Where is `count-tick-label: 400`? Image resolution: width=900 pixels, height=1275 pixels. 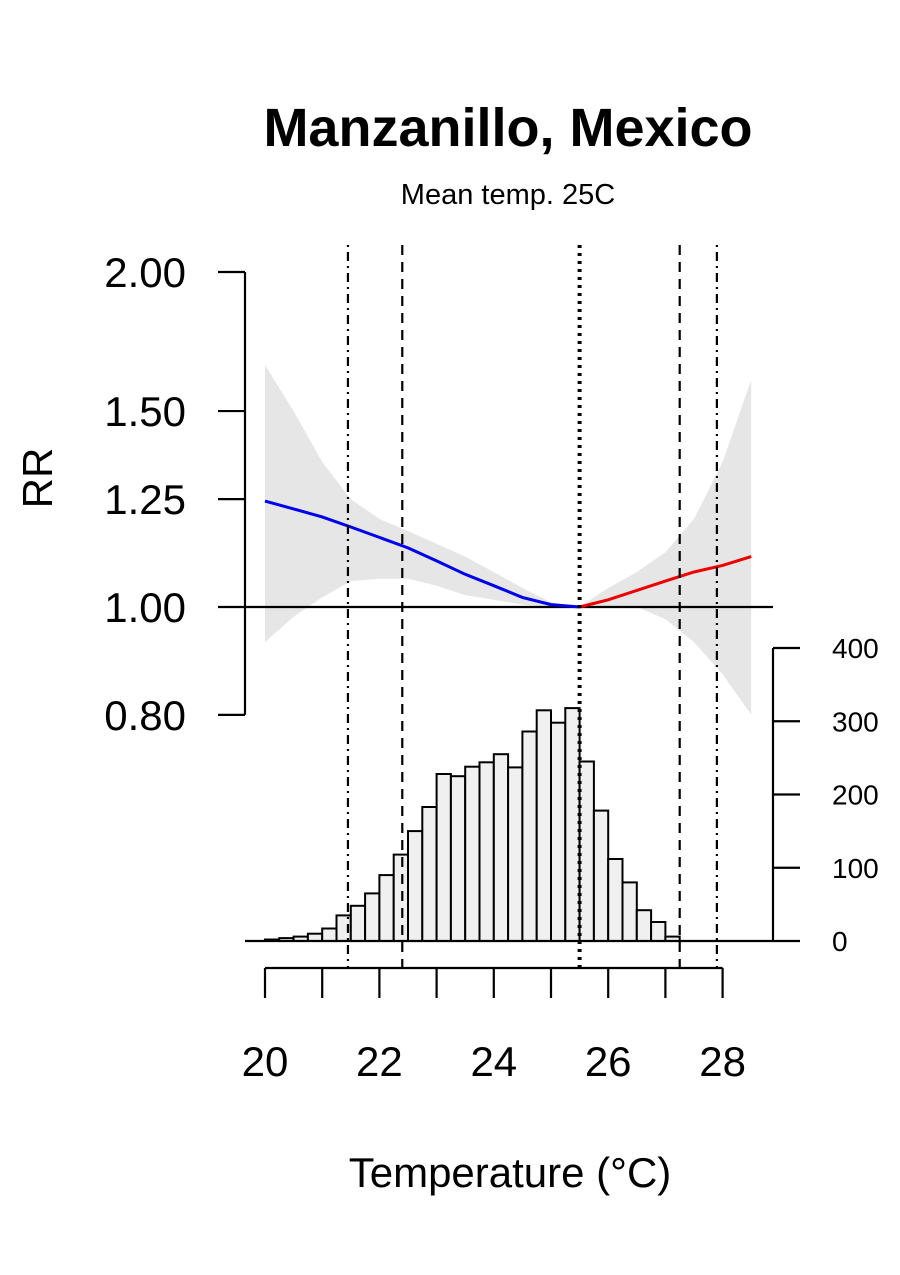 count-tick-label: 400 is located at coordinates (855, 648).